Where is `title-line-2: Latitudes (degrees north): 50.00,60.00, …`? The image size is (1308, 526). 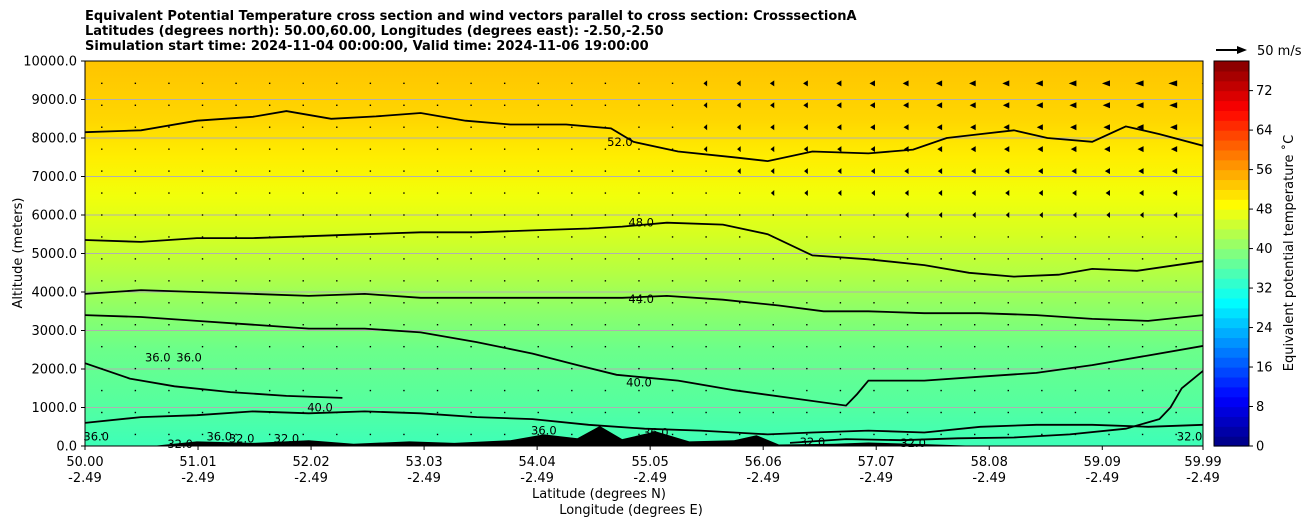
title-line-2: Latitudes (degrees north): 50.00,60.00, … is located at coordinates (374, 31).